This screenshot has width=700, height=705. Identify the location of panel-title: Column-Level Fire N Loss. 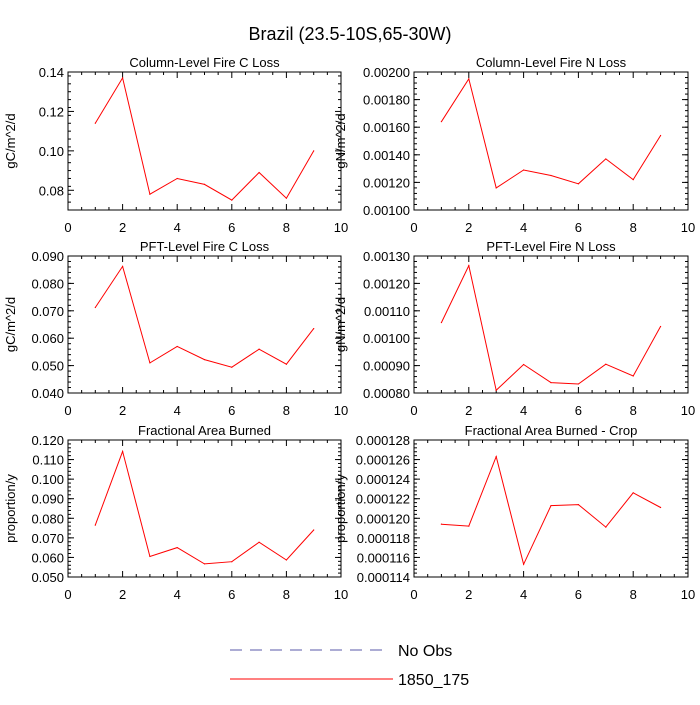
(551, 62).